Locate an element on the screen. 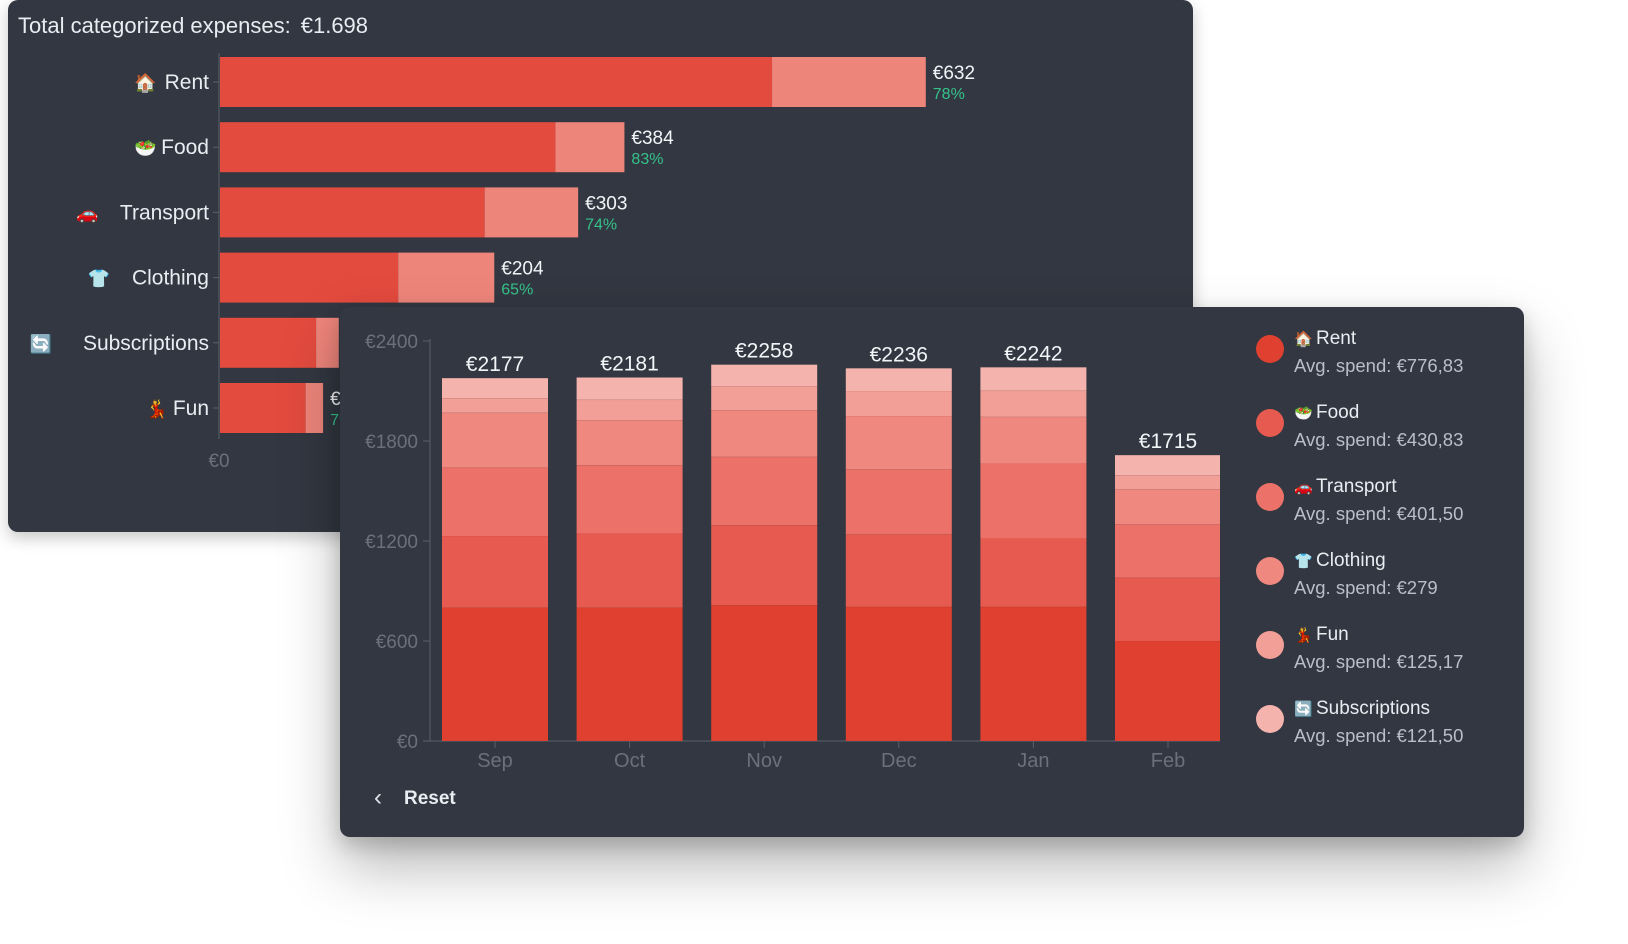  percent-label: 74% is located at coordinates (601, 224).